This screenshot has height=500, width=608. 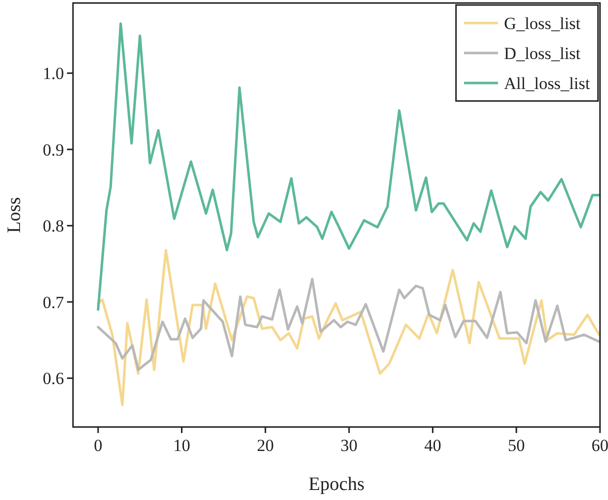 I want to click on x-tick-label: 30, so click(x=349, y=445).